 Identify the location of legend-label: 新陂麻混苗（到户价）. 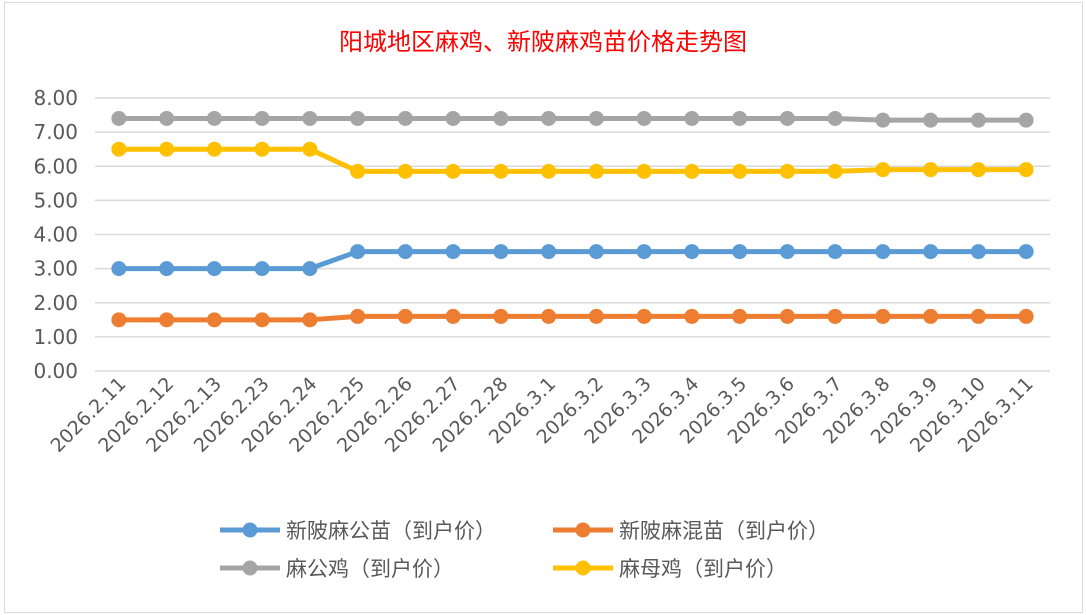
(724, 531).